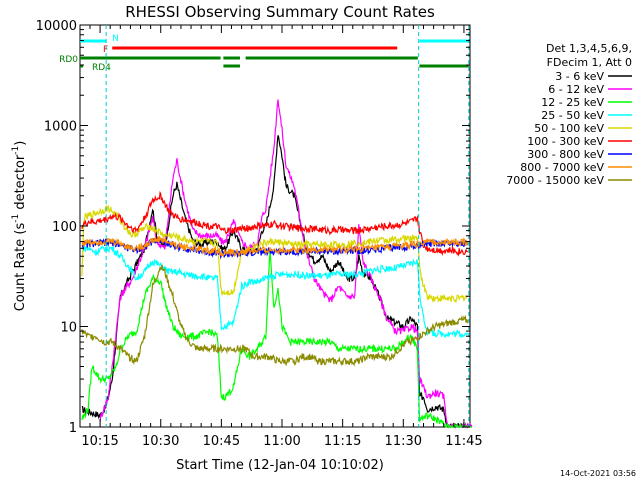 The image size is (640, 480). Describe the element at coordinates (64, 227) in the screenshot. I see `y-tick-label: 100` at that location.